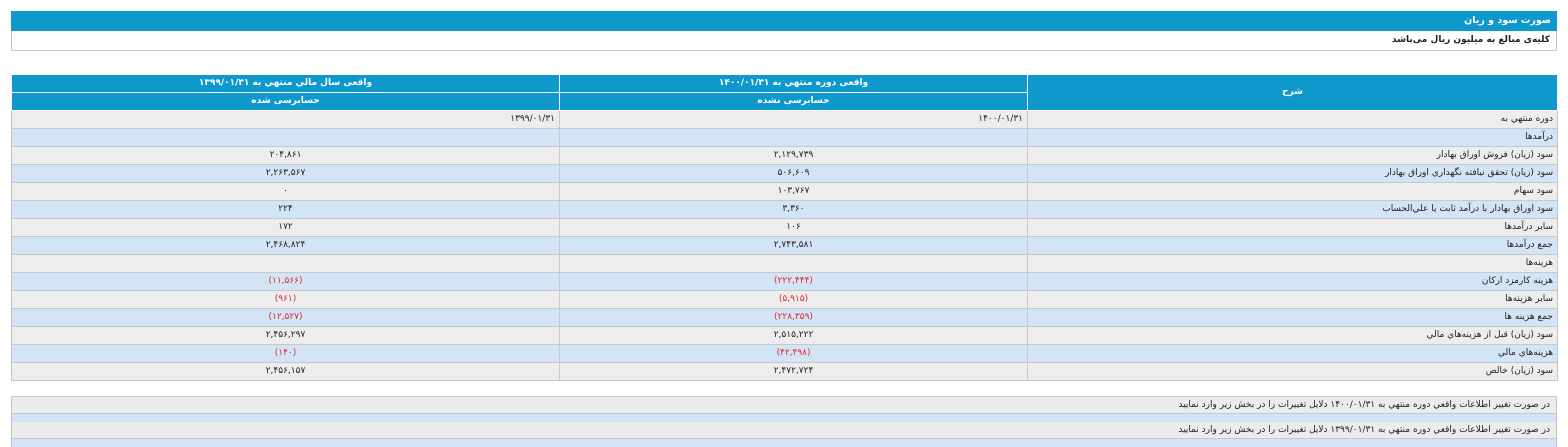  Describe the element at coordinates (793, 173) in the screenshot. I see `cell-current-period-value: ۵۰۶,۶۰۹` at that location.